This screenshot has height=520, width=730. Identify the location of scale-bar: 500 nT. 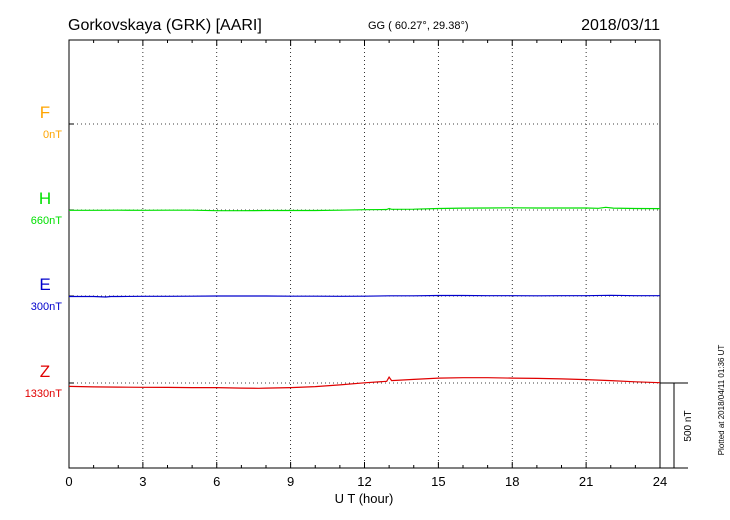
(677, 425).